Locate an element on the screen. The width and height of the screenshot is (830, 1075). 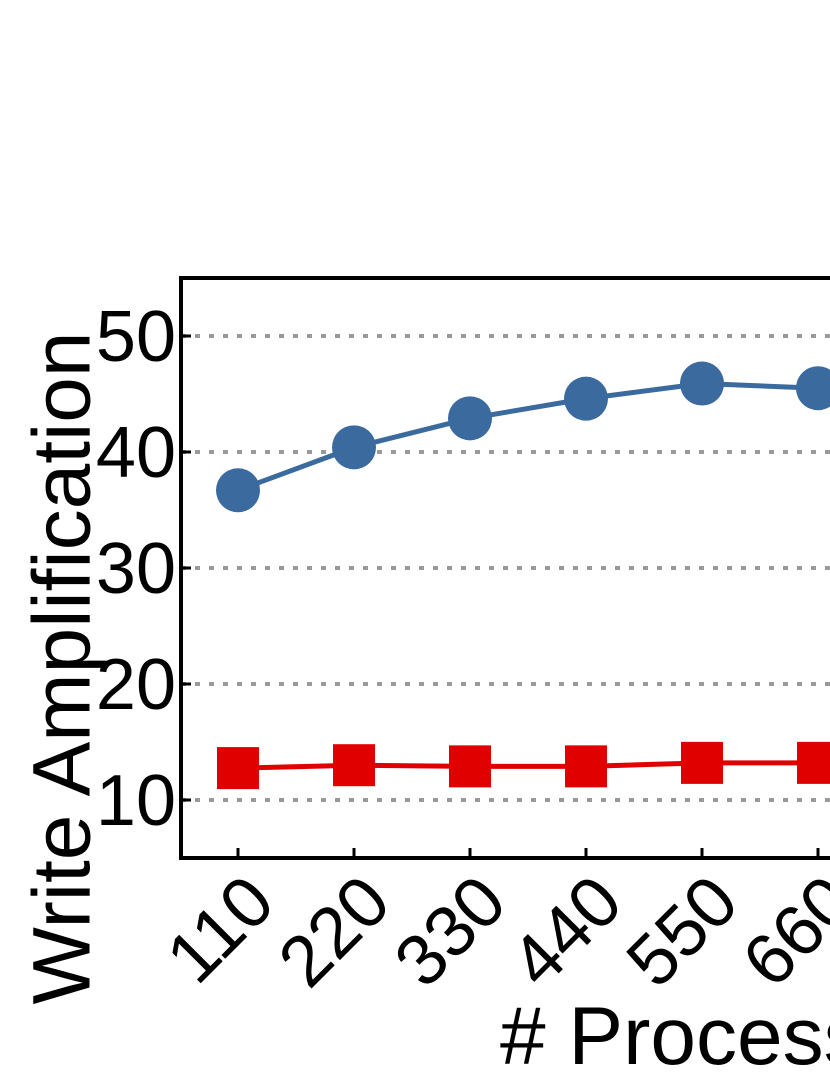
y-tick-label: 10 is located at coordinates (136, 801).